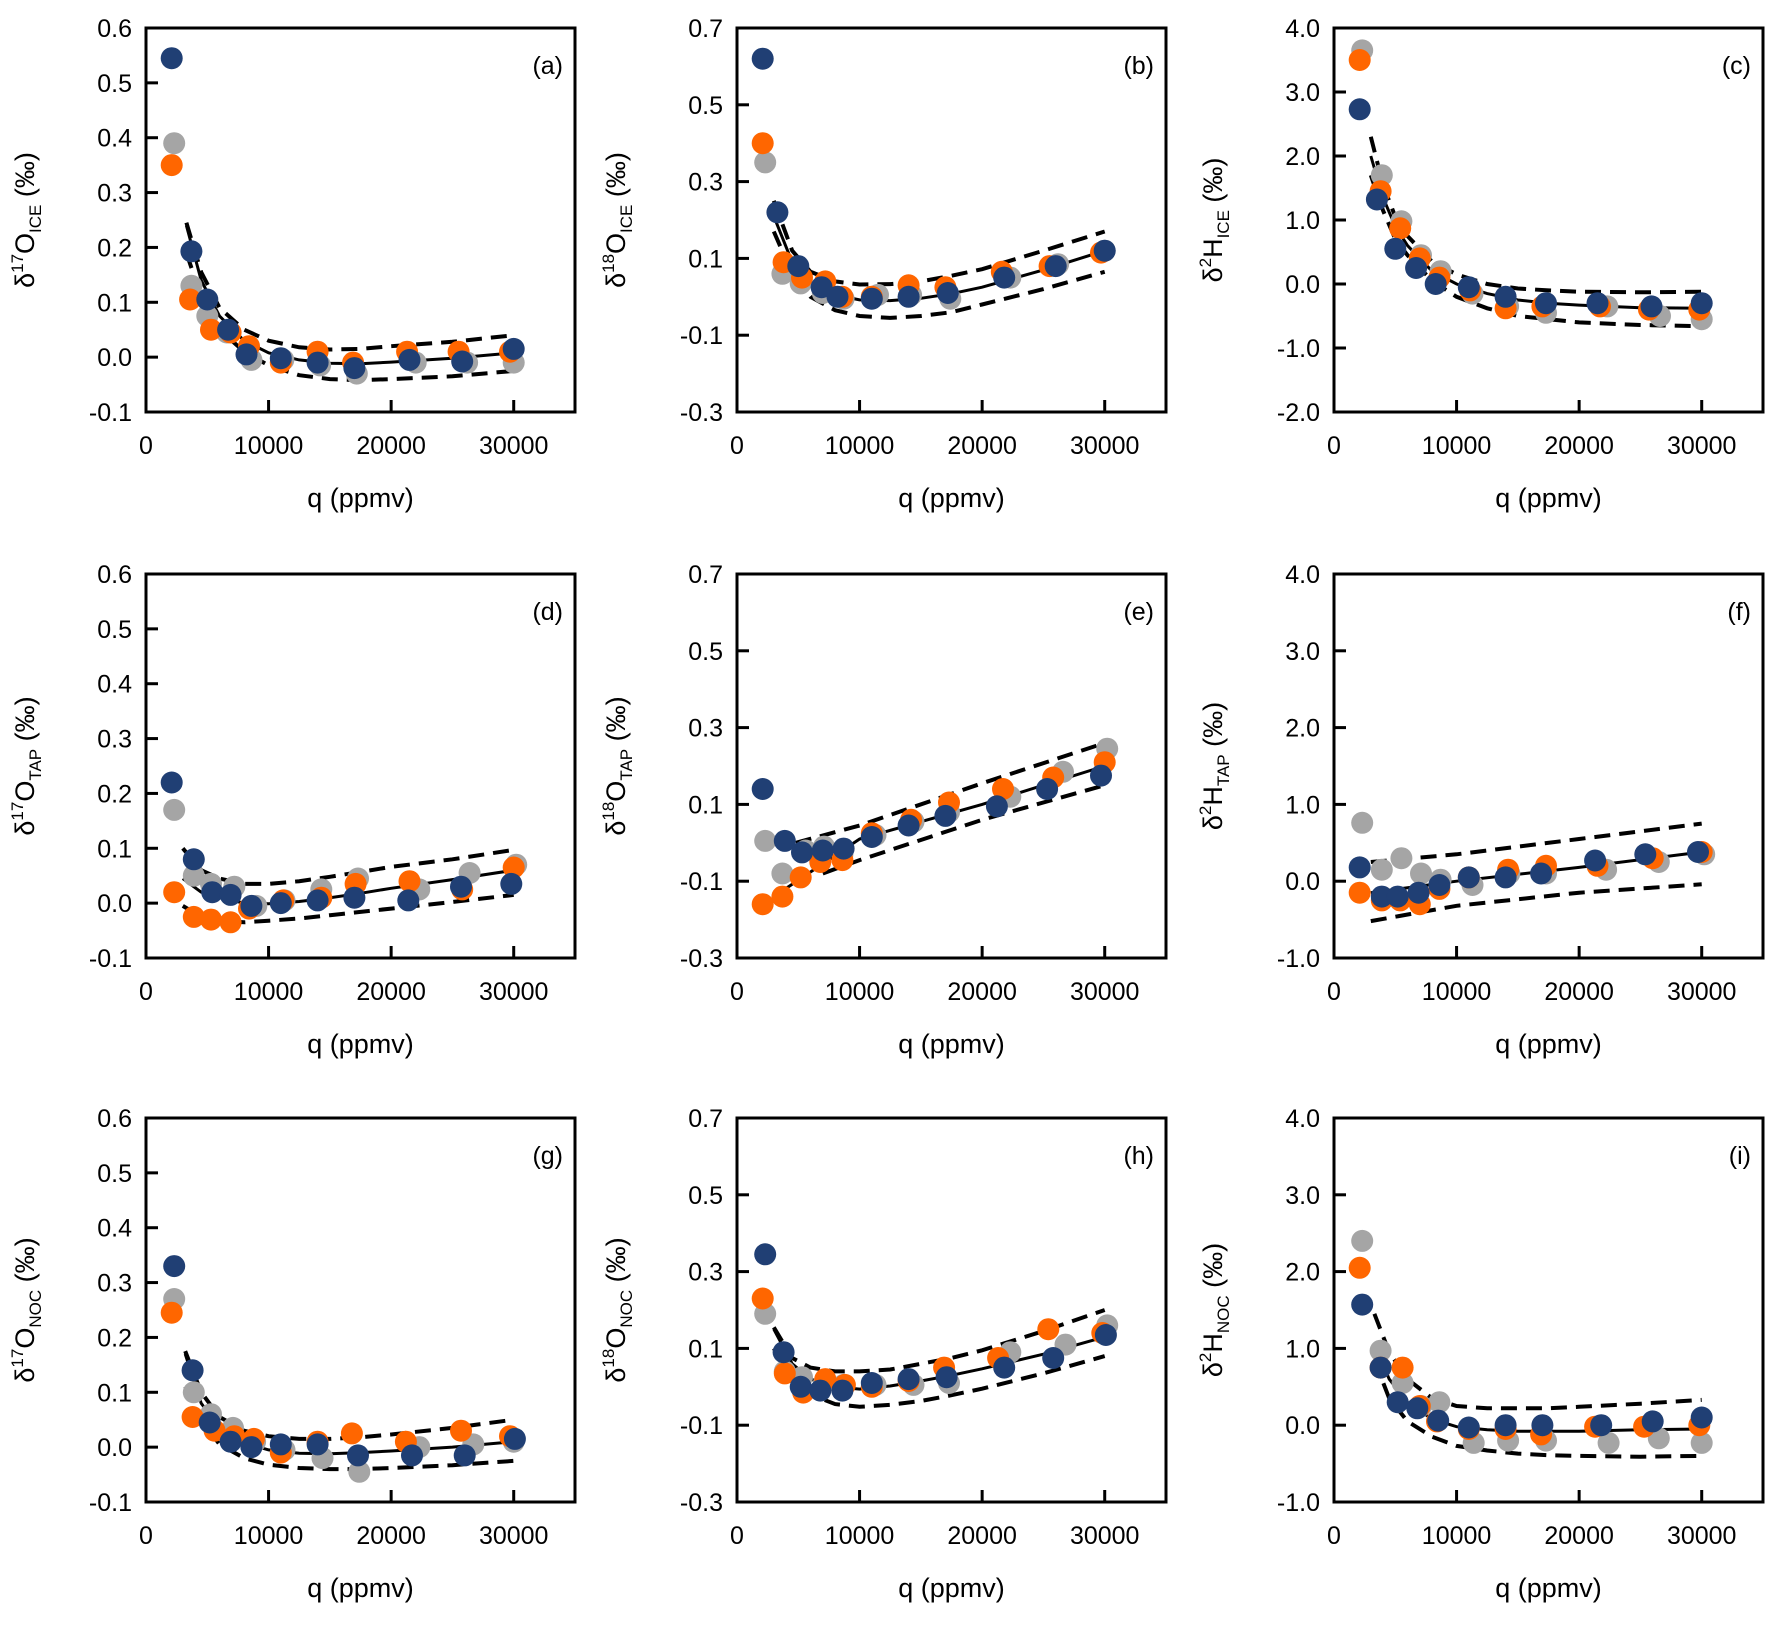 This screenshot has height=1630, width=1783. Describe the element at coordinates (1298, 349) in the screenshot. I see `y-tick-label: -1.0` at that location.